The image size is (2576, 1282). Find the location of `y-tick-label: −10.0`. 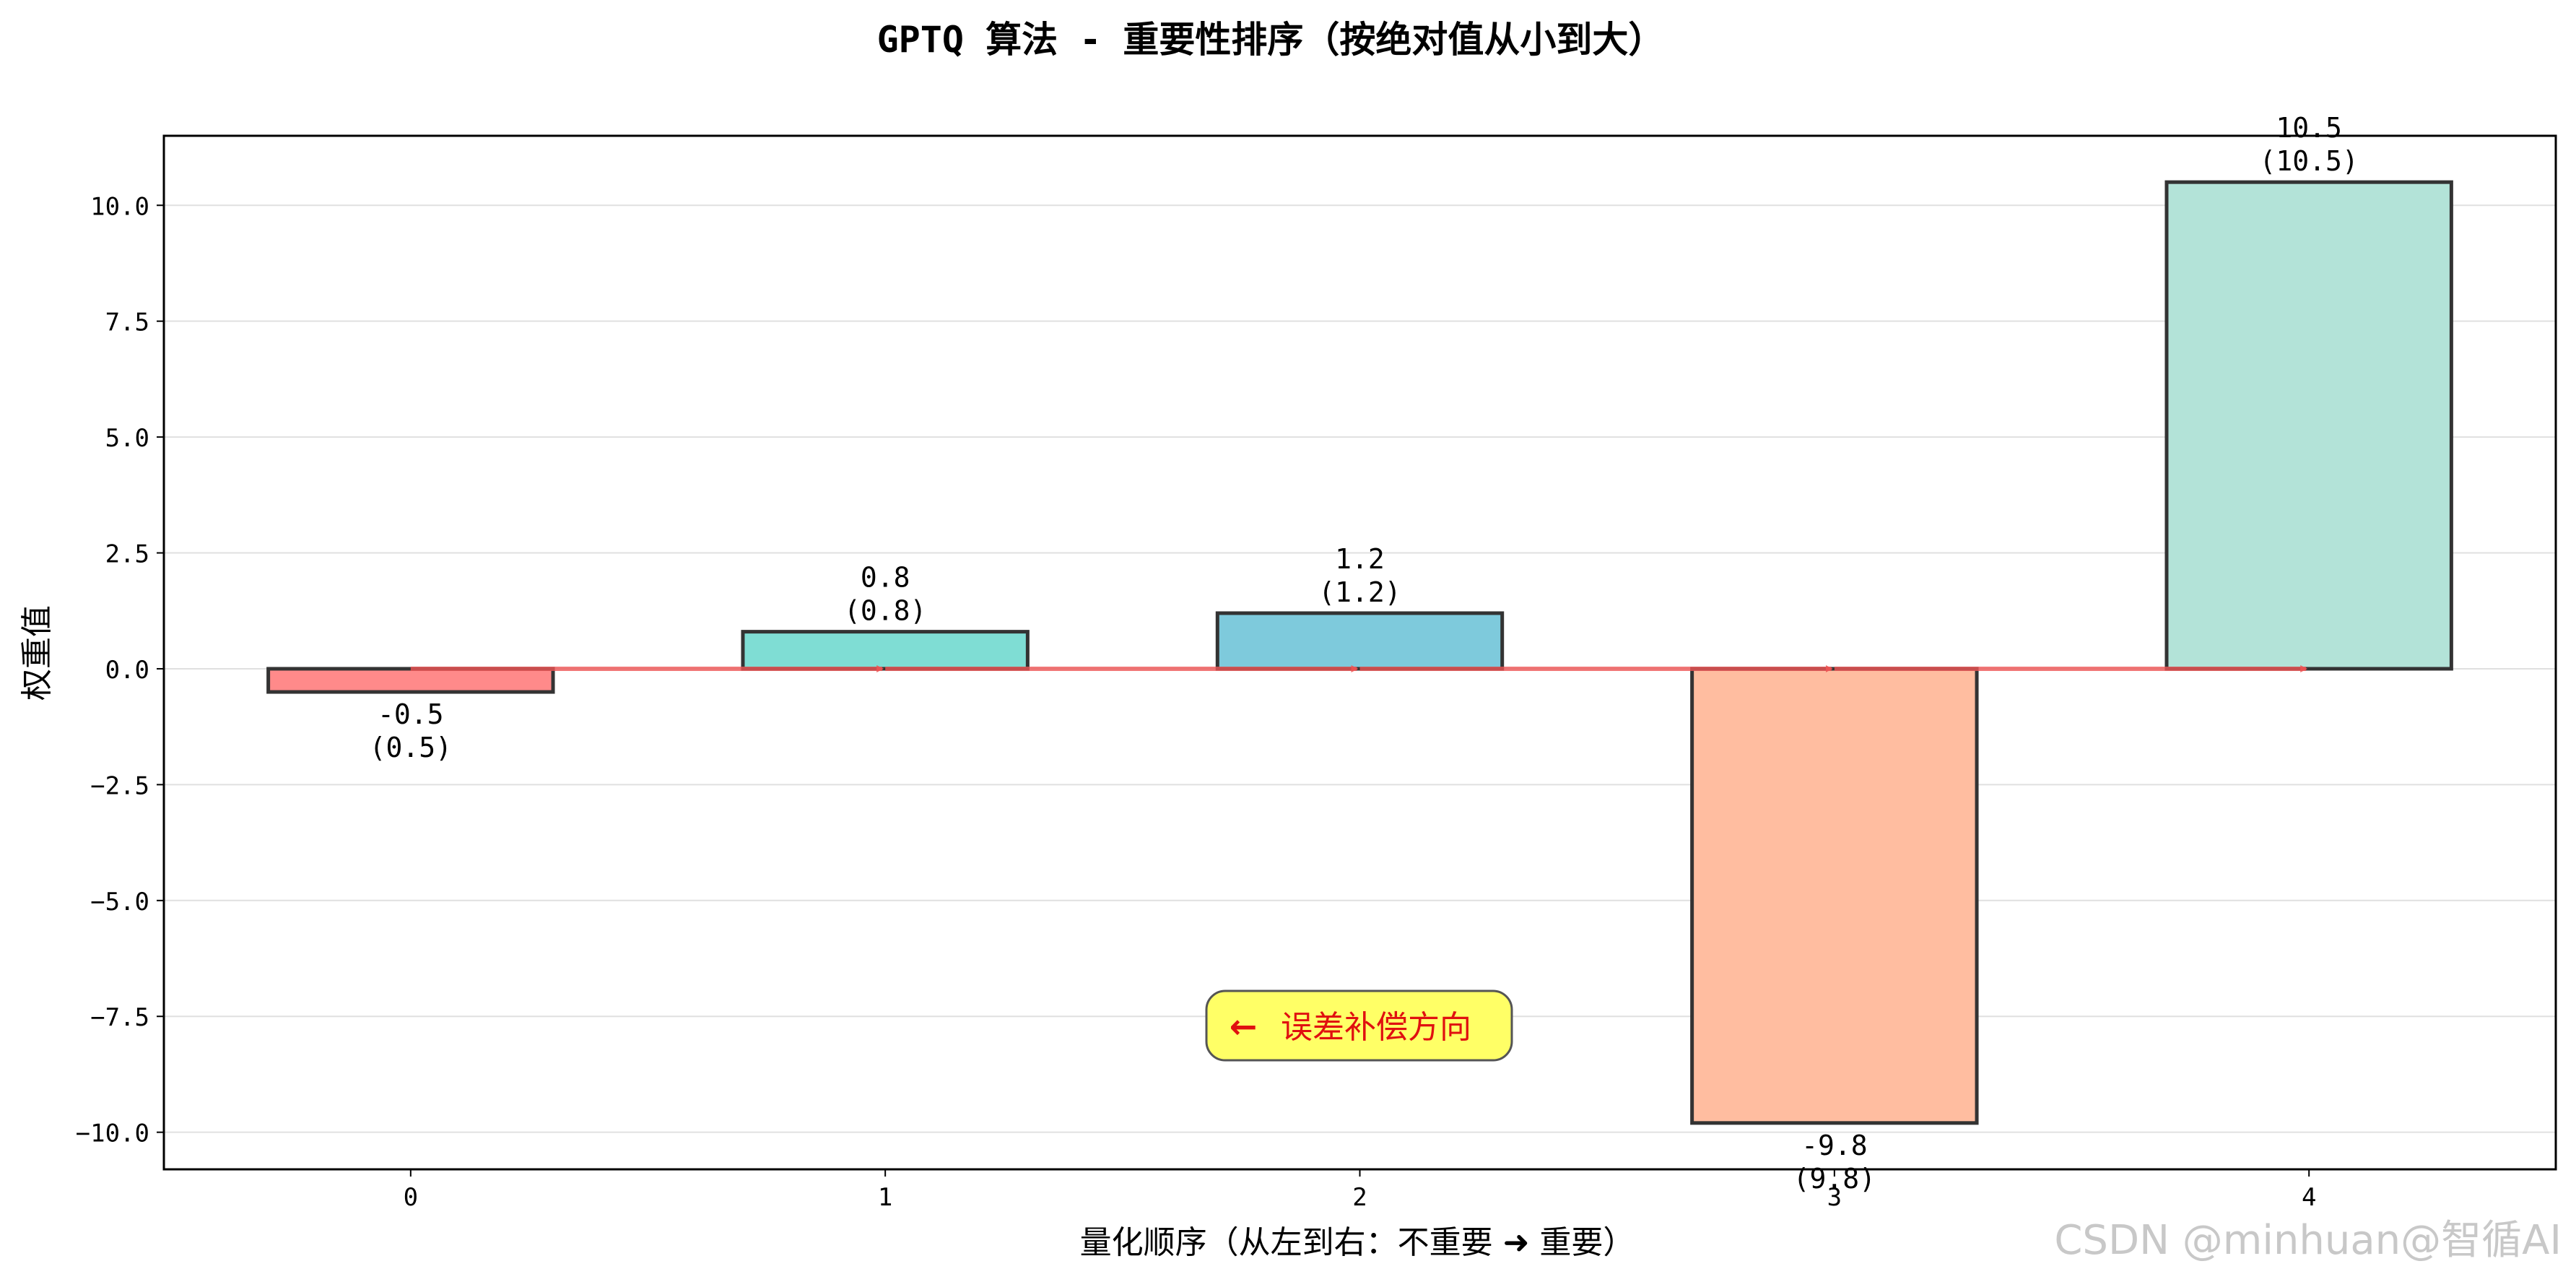

y-tick-label: −10.0 is located at coordinates (112, 1133).